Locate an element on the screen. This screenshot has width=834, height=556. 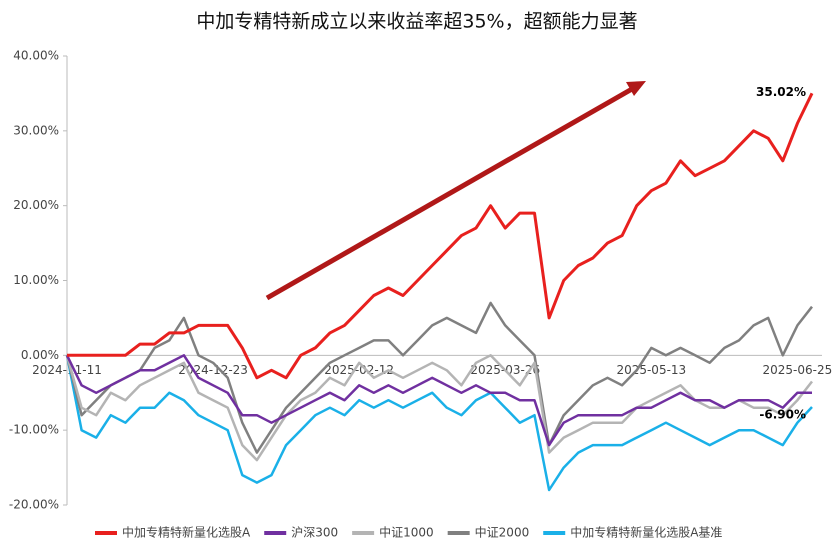
x-tick-label: 2025-02-12 is located at coordinates (359, 370).